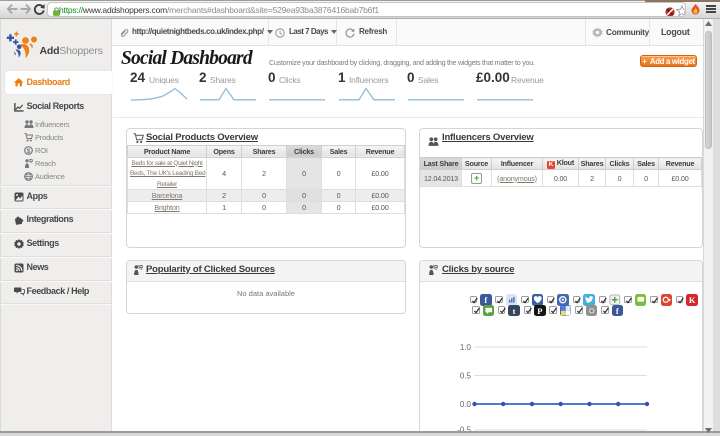  I want to click on svg-text: -0.5, so click(464, 430).